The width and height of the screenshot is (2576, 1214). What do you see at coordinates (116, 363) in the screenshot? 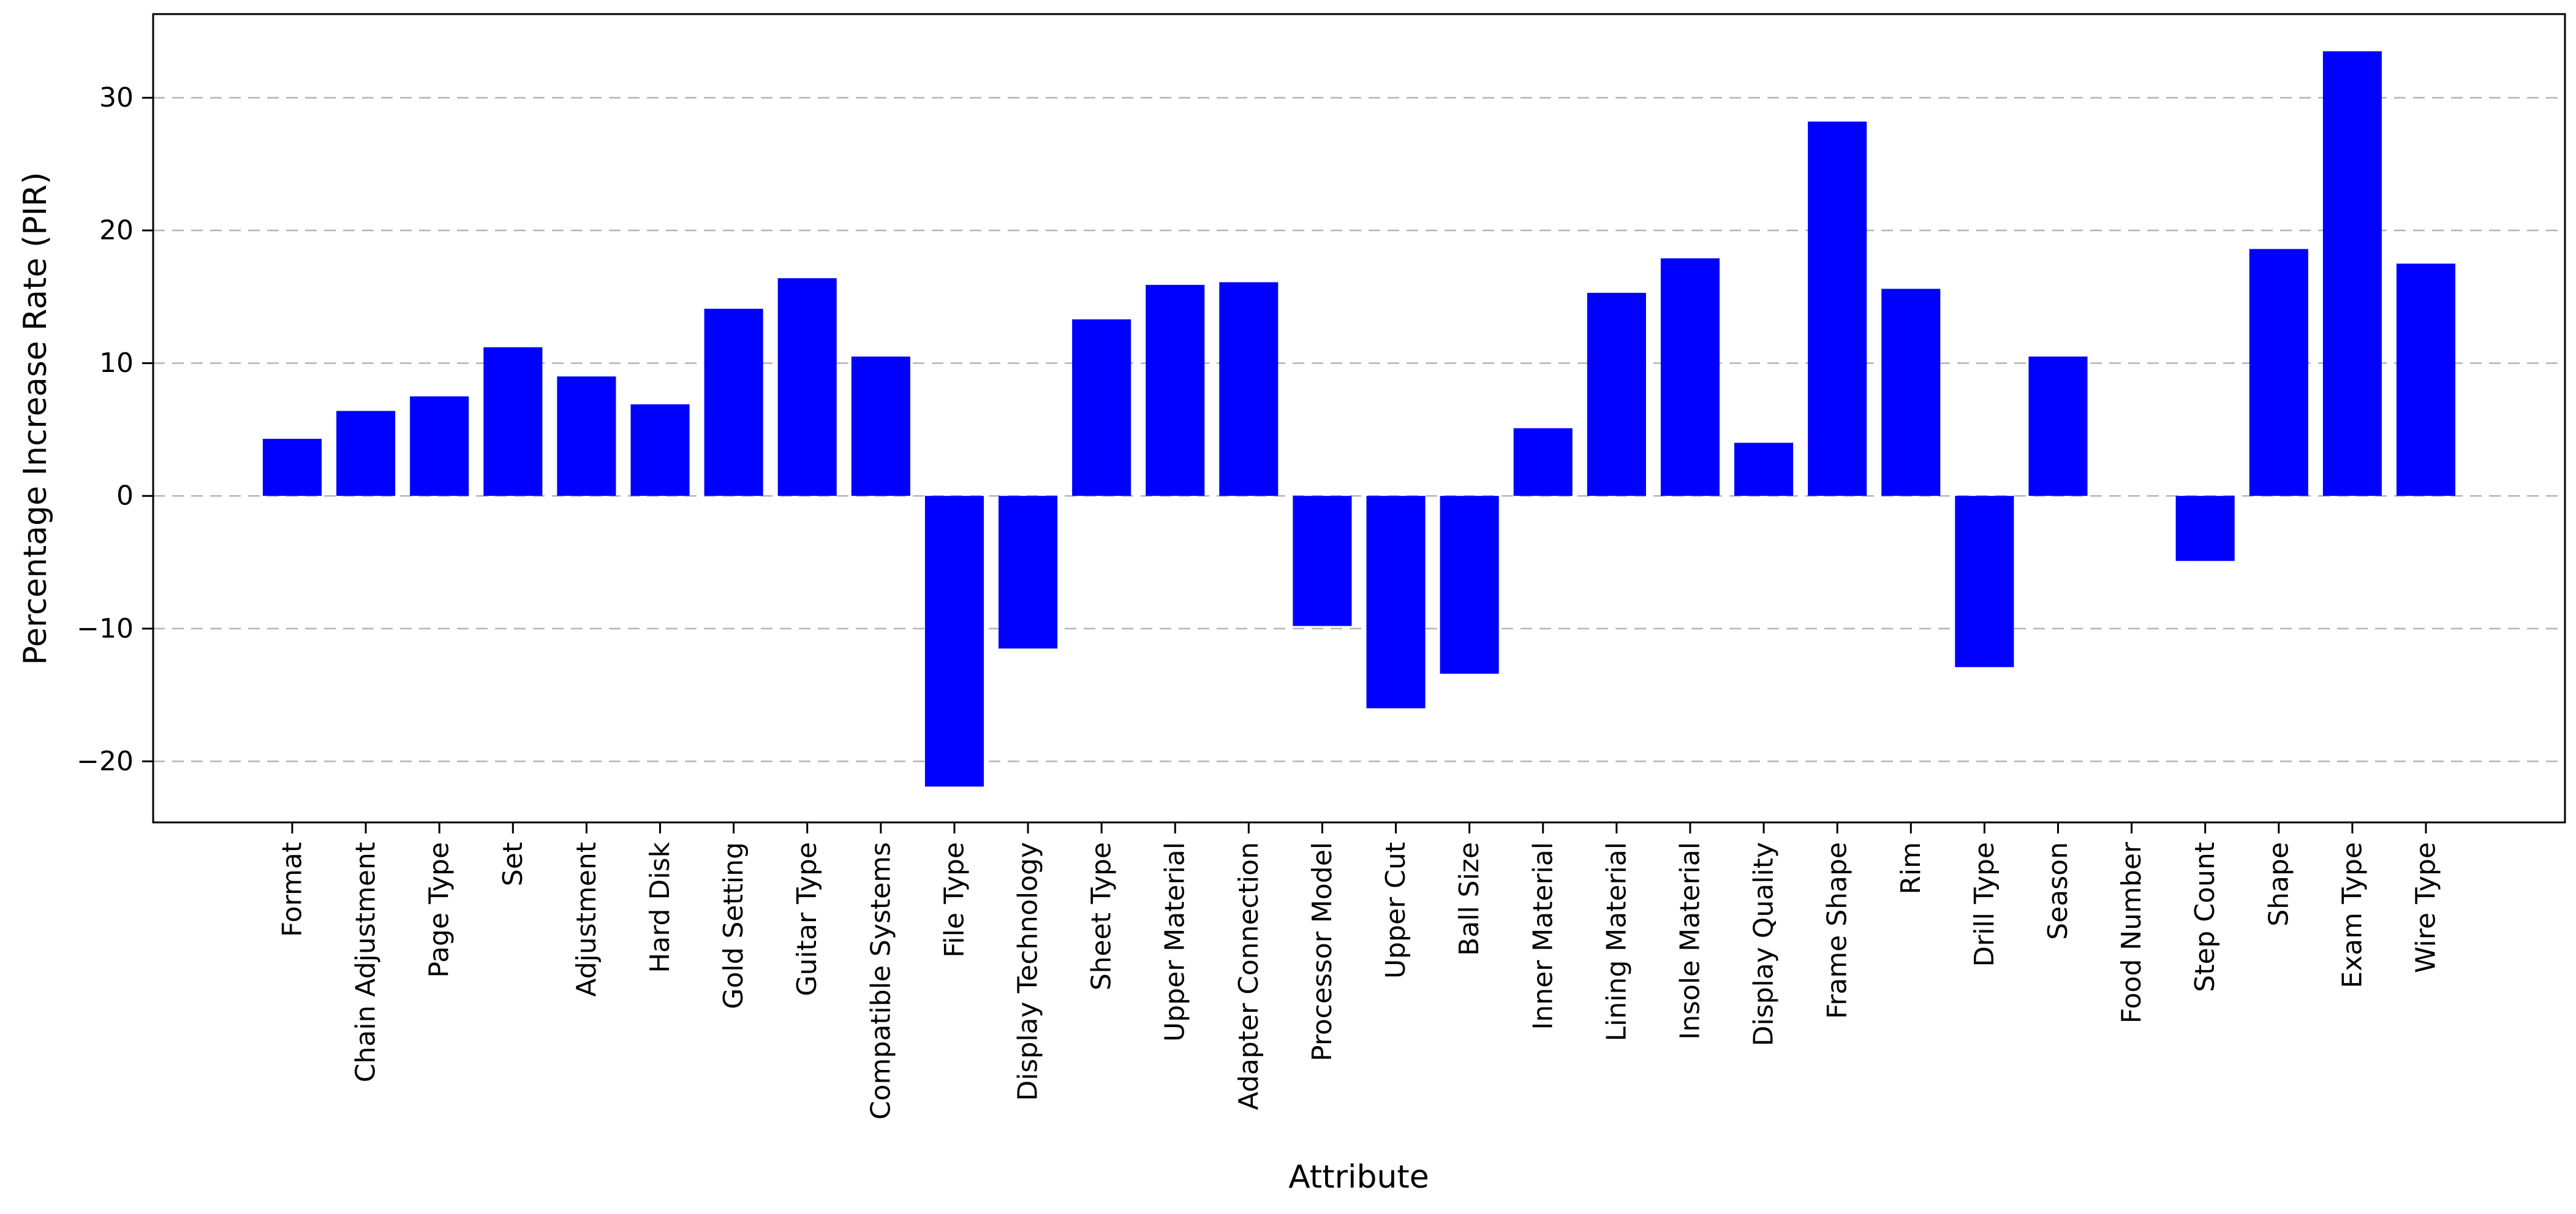
I see `y-tick-label: 10` at bounding box center [116, 363].